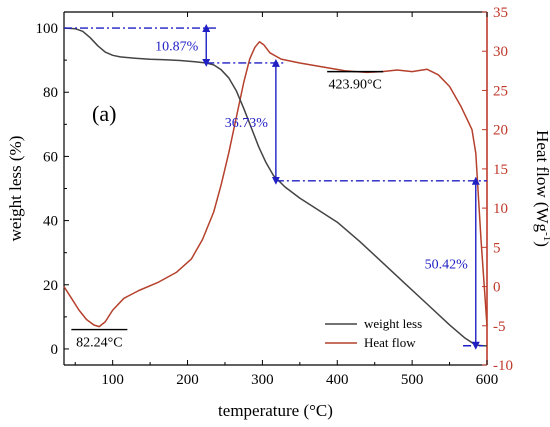  What do you see at coordinates (262, 380) in the screenshot?
I see `x-tick-label: 300` at bounding box center [262, 380].